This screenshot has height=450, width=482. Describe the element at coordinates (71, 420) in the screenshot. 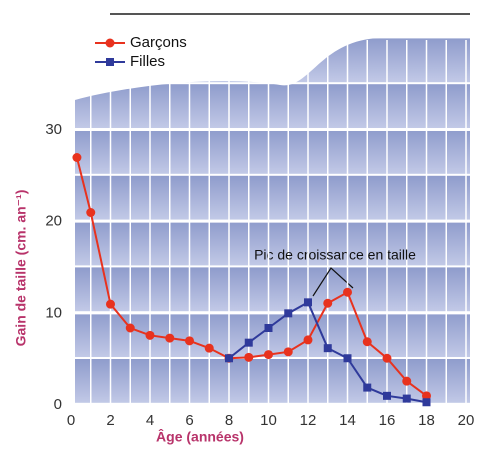

I see `x-tick-label: 0` at that location.